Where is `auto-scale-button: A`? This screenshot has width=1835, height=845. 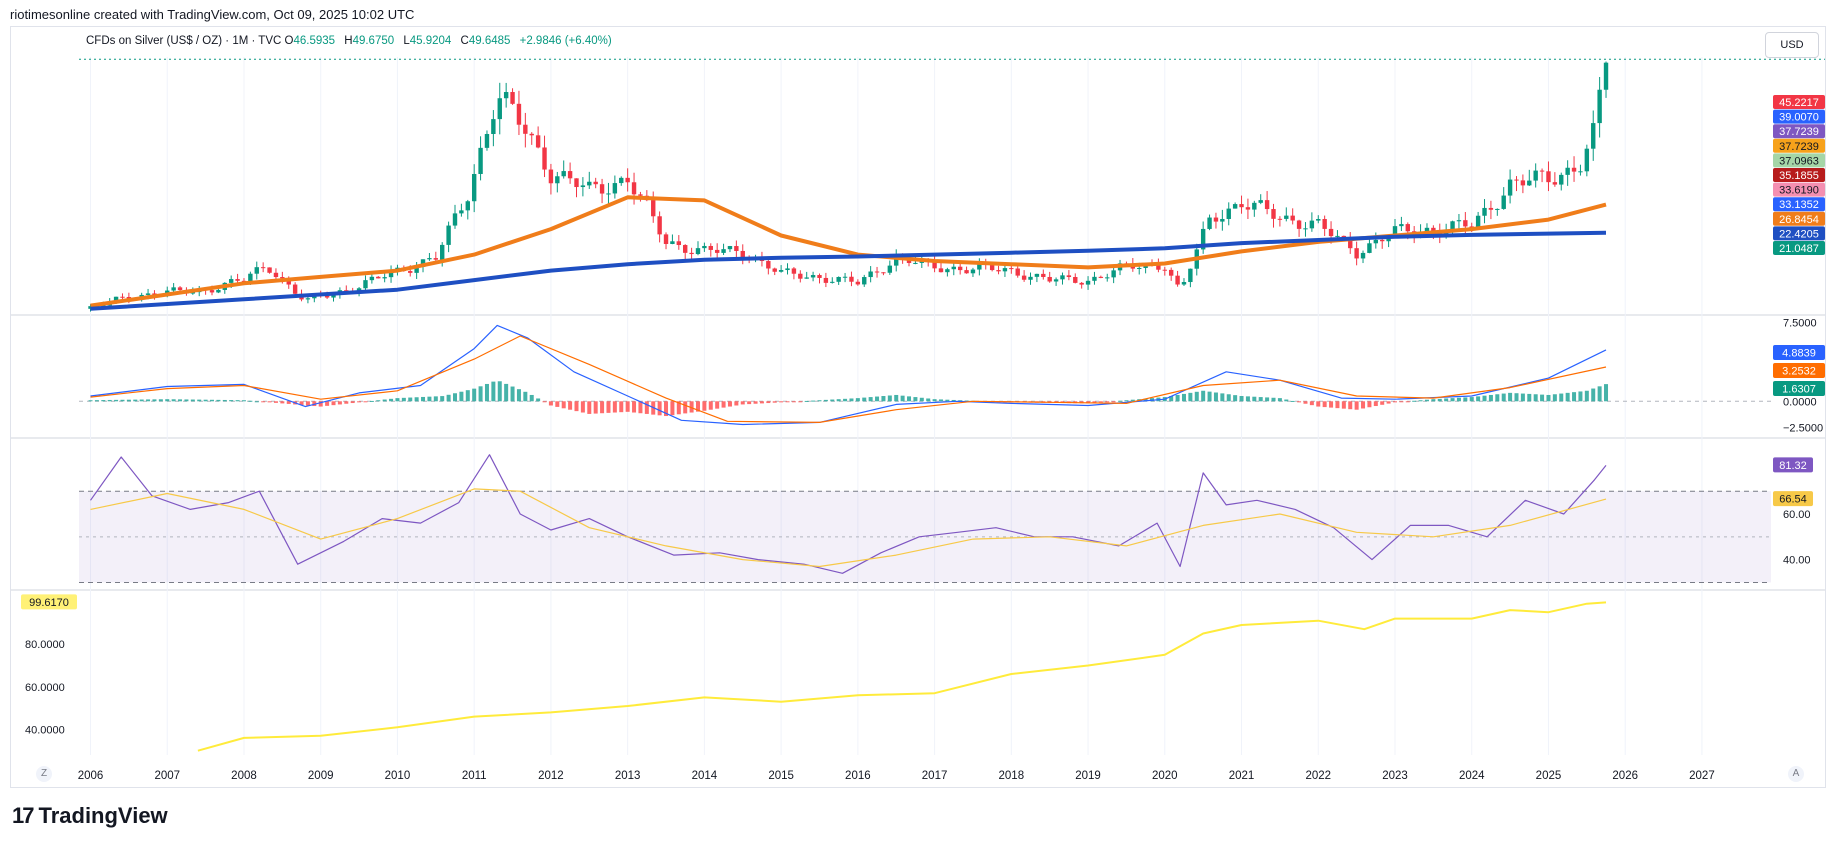
auto-scale-button: A is located at coordinates (1796, 774).